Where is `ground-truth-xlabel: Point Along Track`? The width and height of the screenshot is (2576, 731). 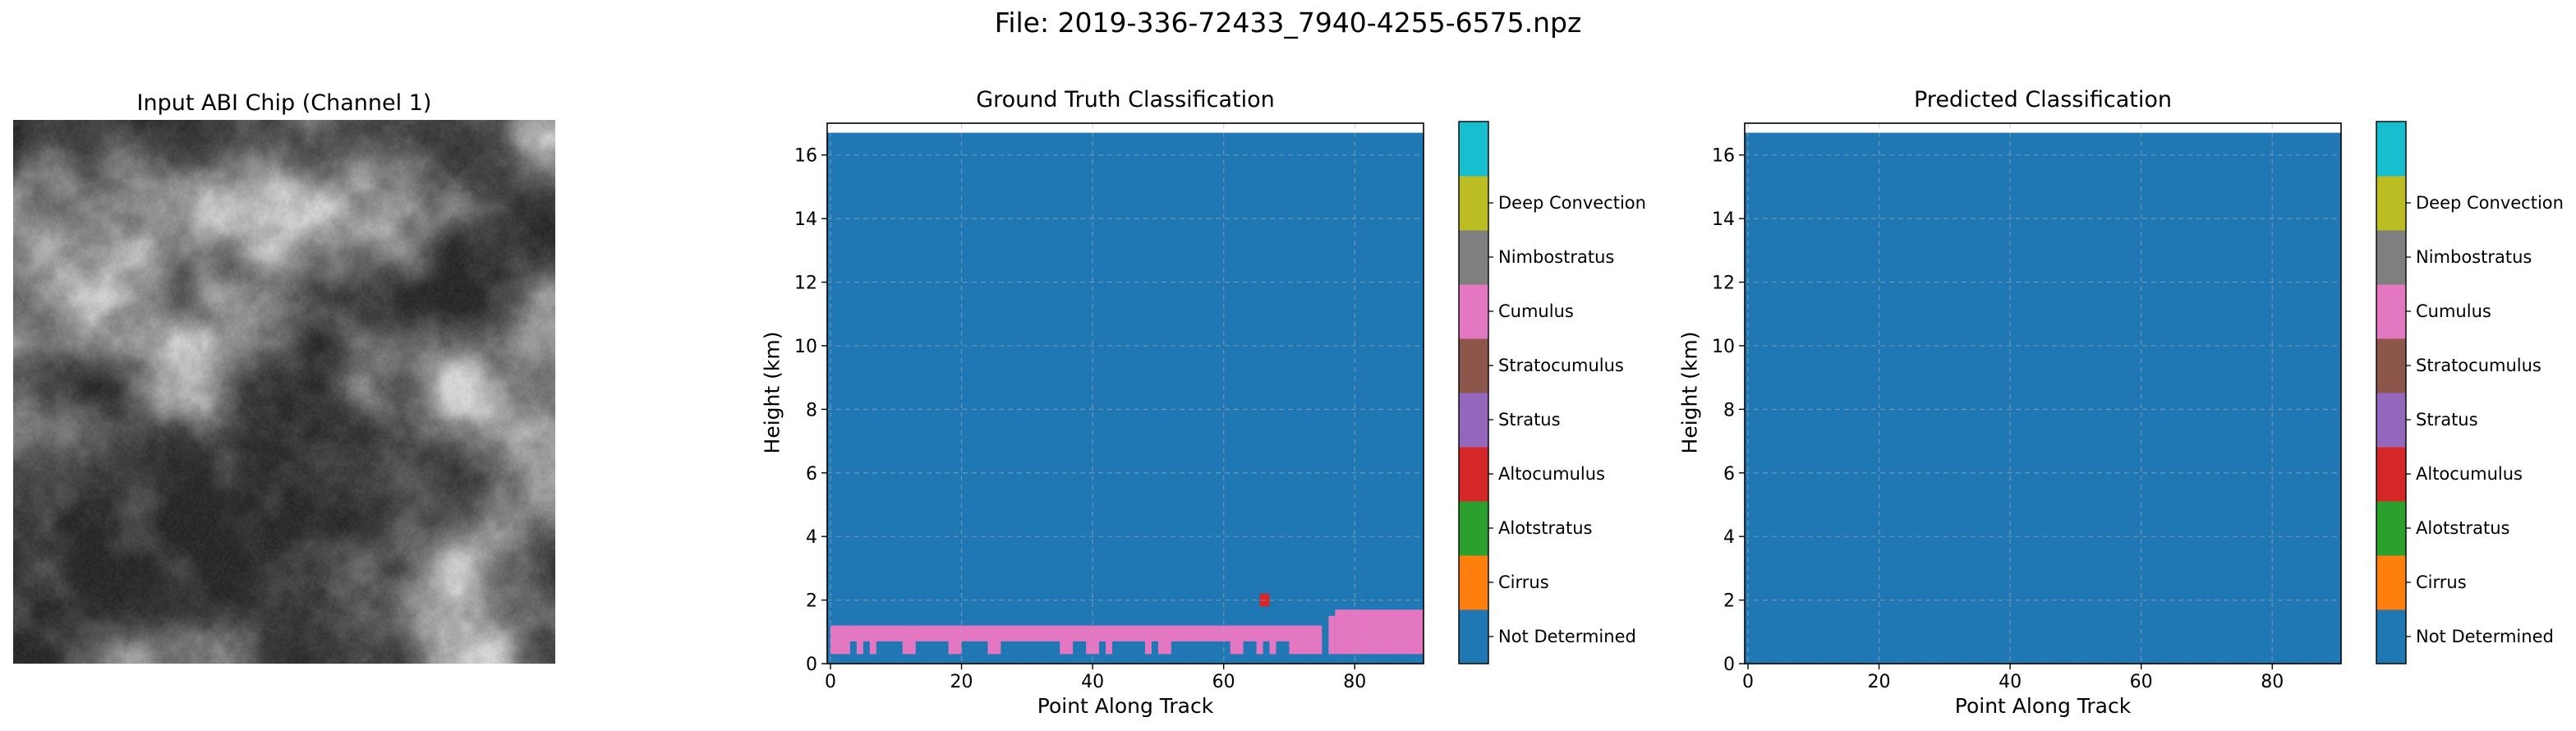
ground-truth-xlabel: Point Along Track is located at coordinates (1125, 706).